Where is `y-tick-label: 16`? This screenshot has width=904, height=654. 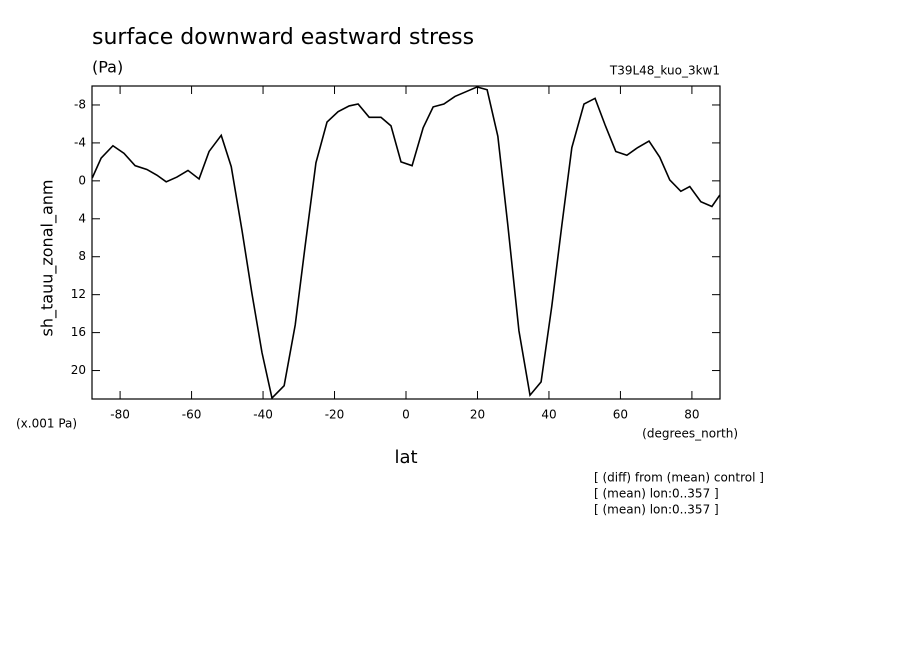
y-tick-label: 16 is located at coordinates (78, 332).